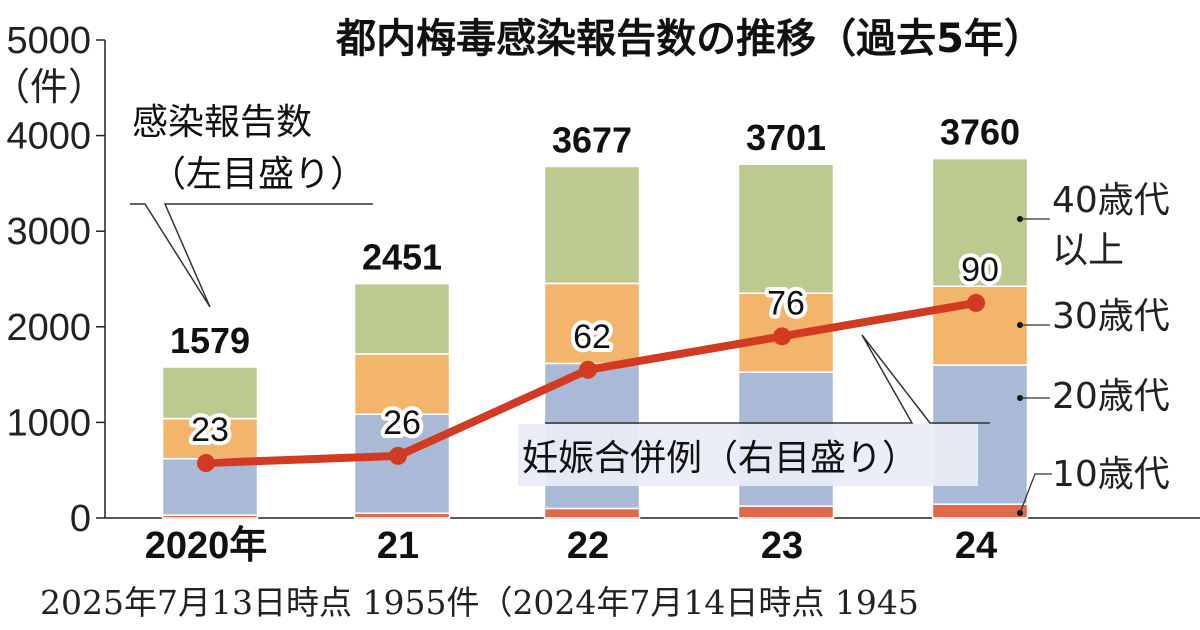 Image resolution: width=1200 pixels, height=630 pixels. I want to click on pregnancy-value-label: 26, so click(402, 423).